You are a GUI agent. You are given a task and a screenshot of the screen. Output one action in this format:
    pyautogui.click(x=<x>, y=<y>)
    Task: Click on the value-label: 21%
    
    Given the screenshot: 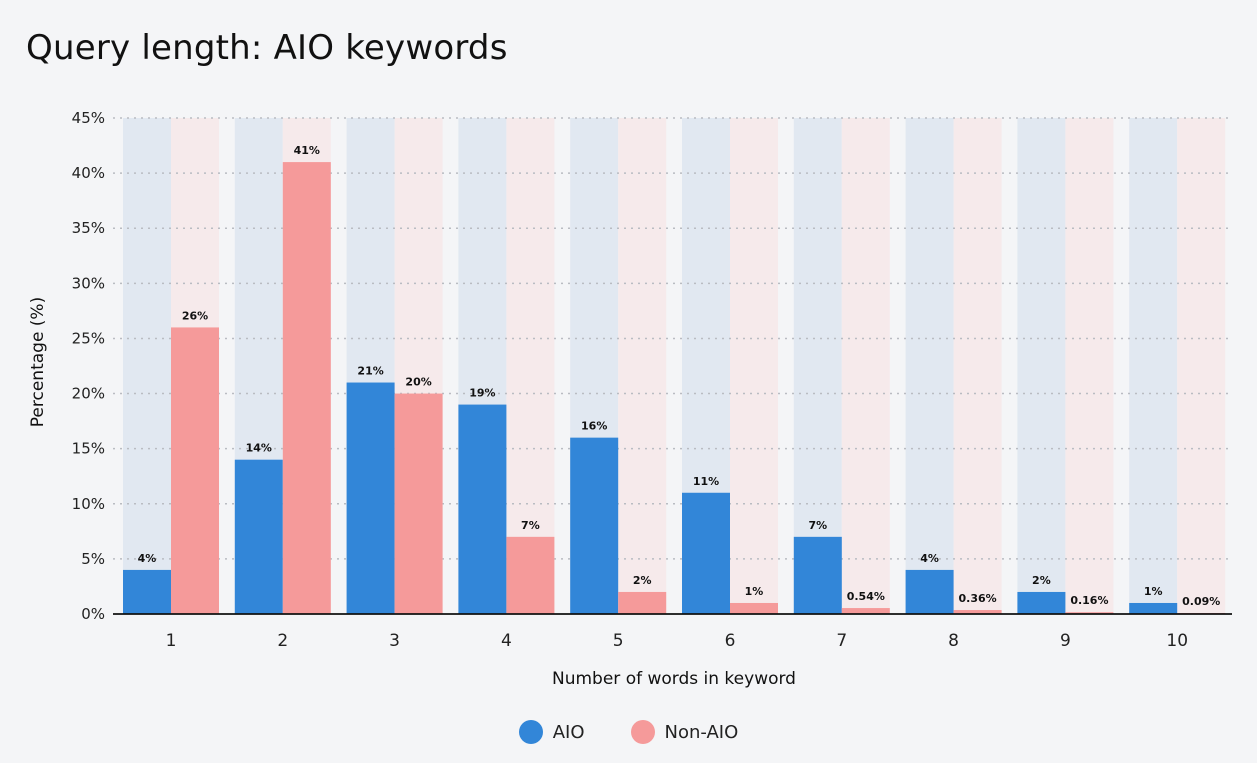 What is the action you would take?
    pyautogui.click(x=370, y=371)
    